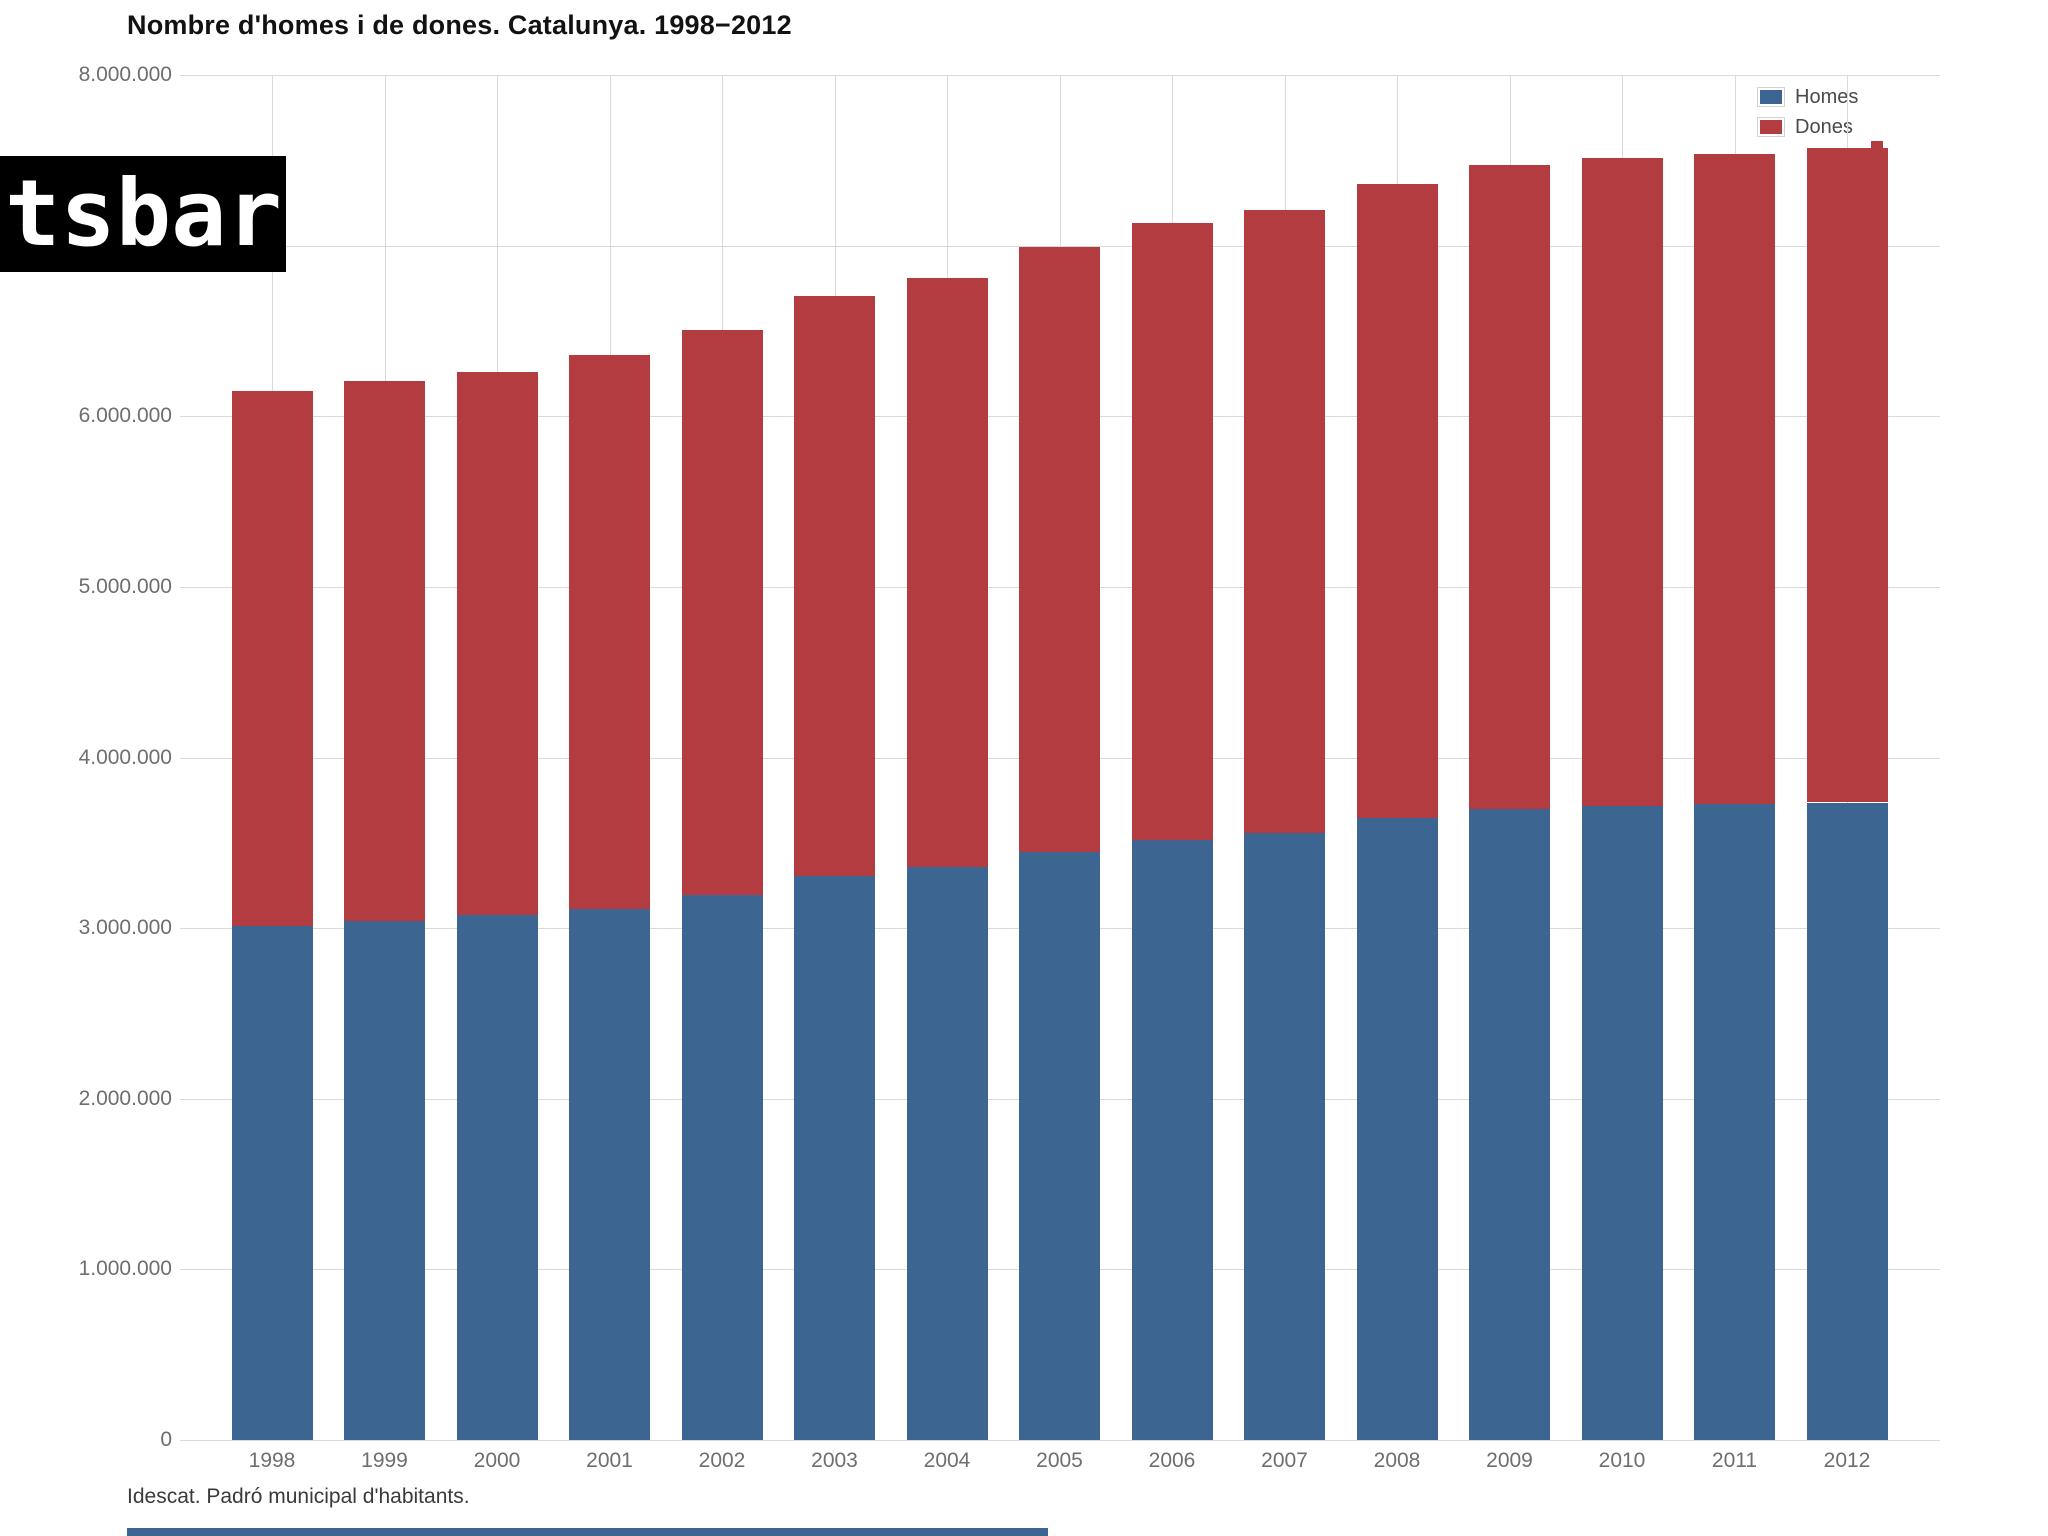 The height and width of the screenshot is (1536, 2048). Describe the element at coordinates (125, 74) in the screenshot. I see `y-axis-tick-label: 8.000.000` at that location.